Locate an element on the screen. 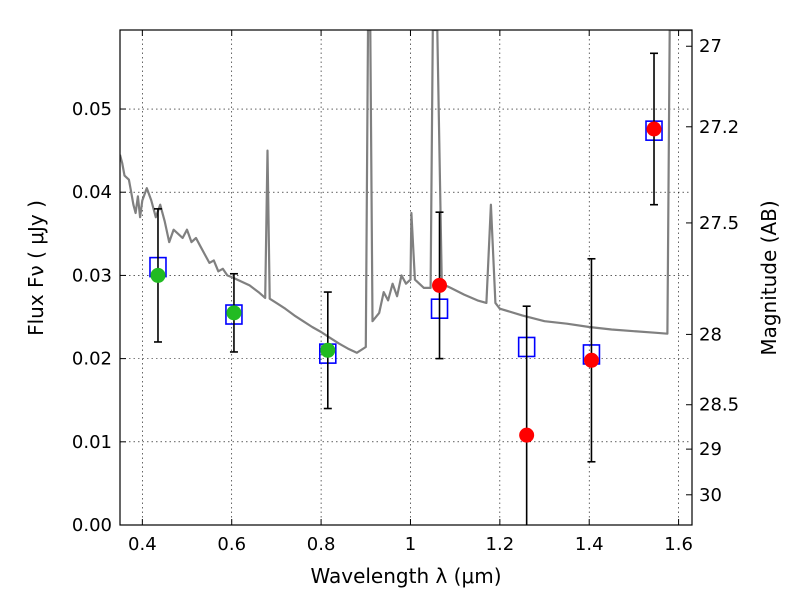 This screenshot has width=800, height=600. y-tick-label: 0.04 is located at coordinates (92, 192).